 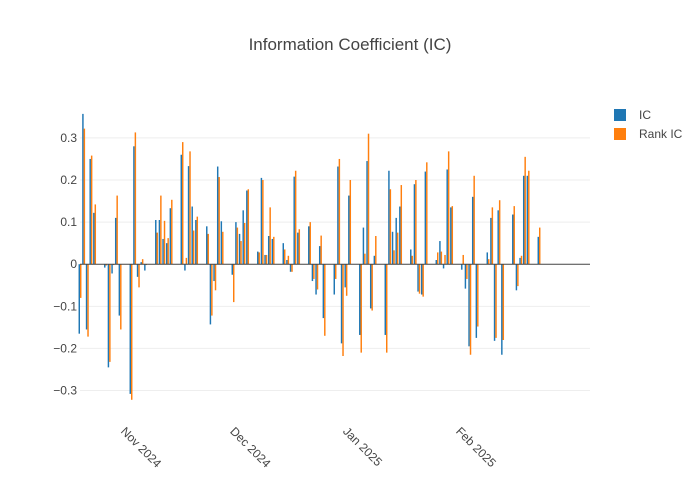 What do you see at coordinates (141, 447) in the screenshot?
I see `x-tick-label: Nov 2024` at bounding box center [141, 447].